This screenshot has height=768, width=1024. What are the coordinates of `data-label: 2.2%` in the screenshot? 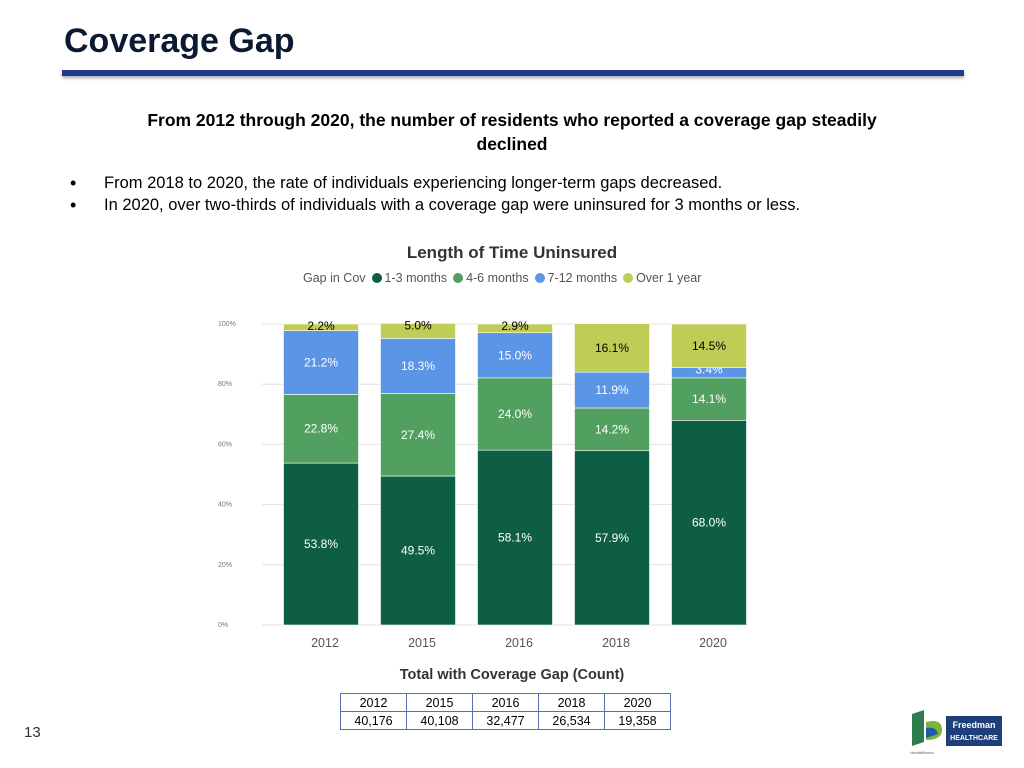 It's located at (321, 326).